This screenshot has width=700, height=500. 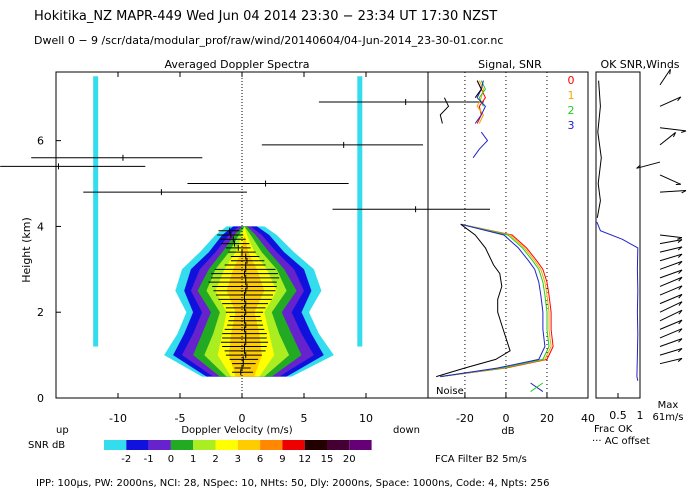 I want to click on spectra-up-label: up, so click(x=62, y=430).